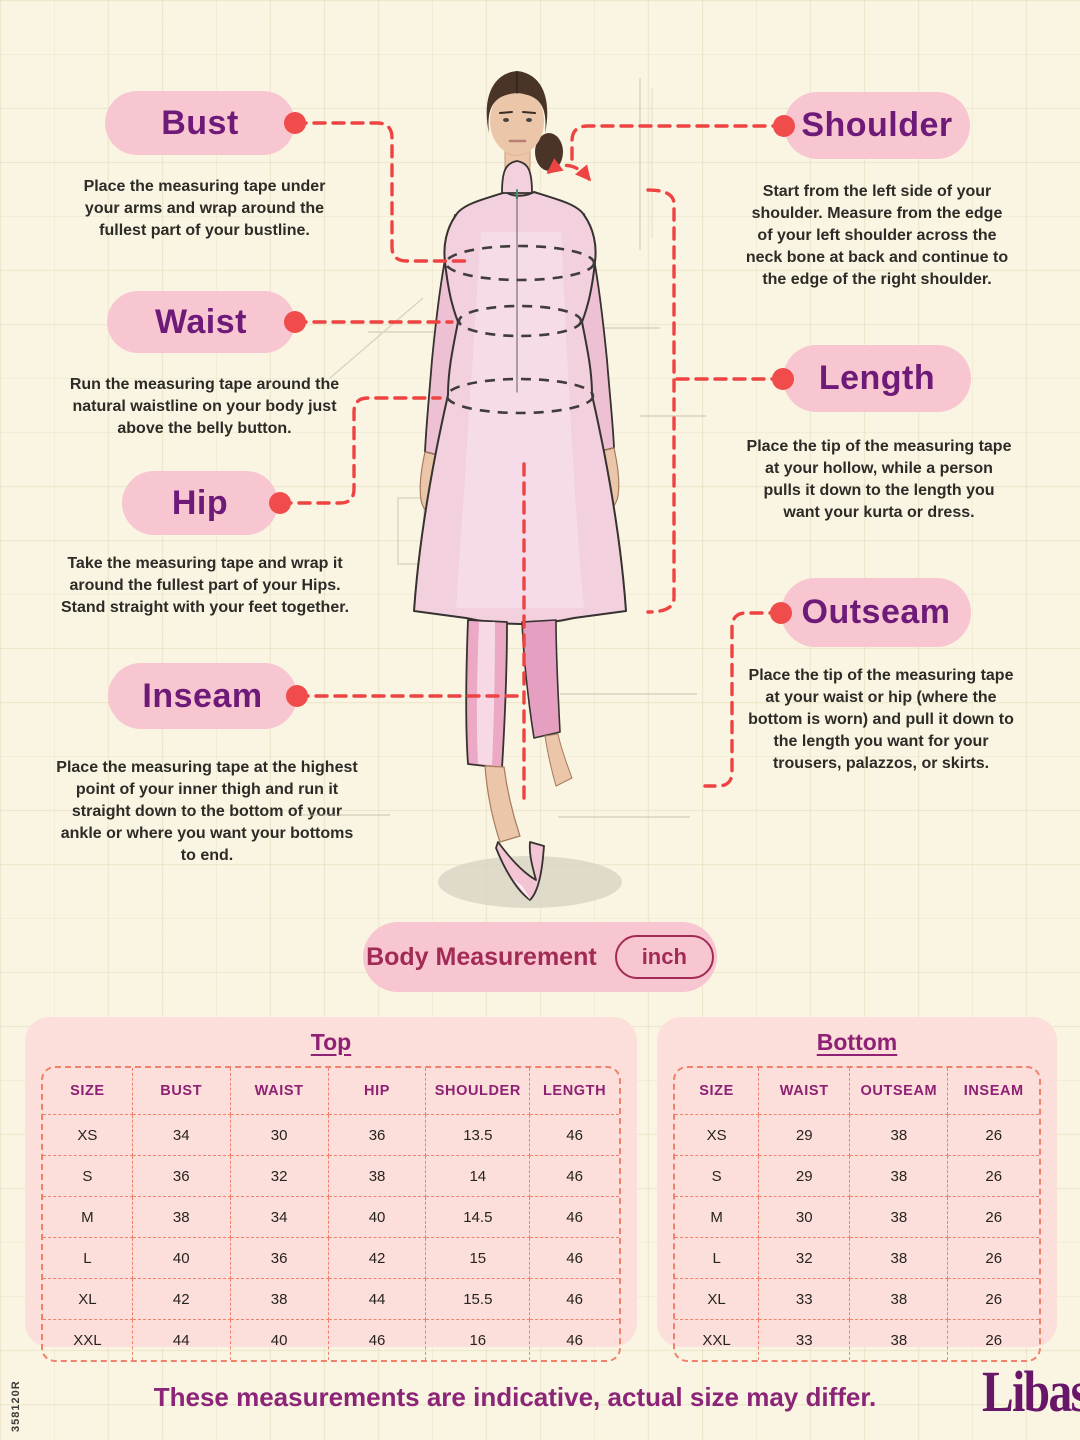  I want to click on outseam-pill: Outseam, so click(876, 612).